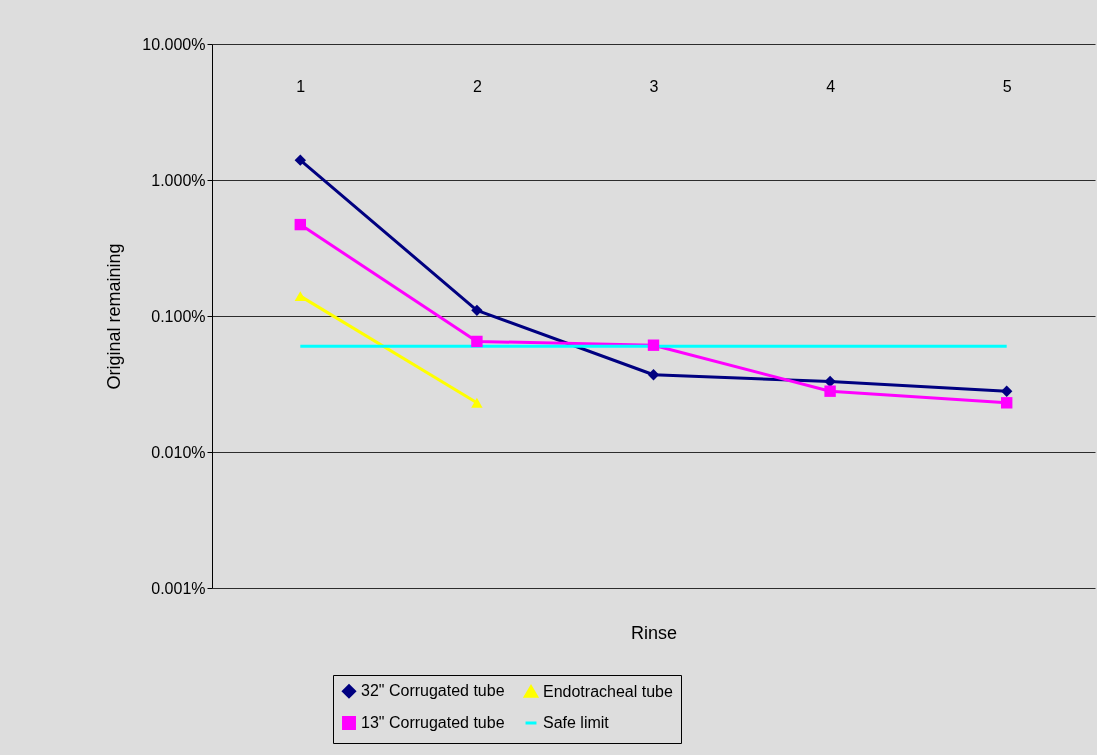  Describe the element at coordinates (178, 316) in the screenshot. I see `y-tick-label: 0.100%` at that location.